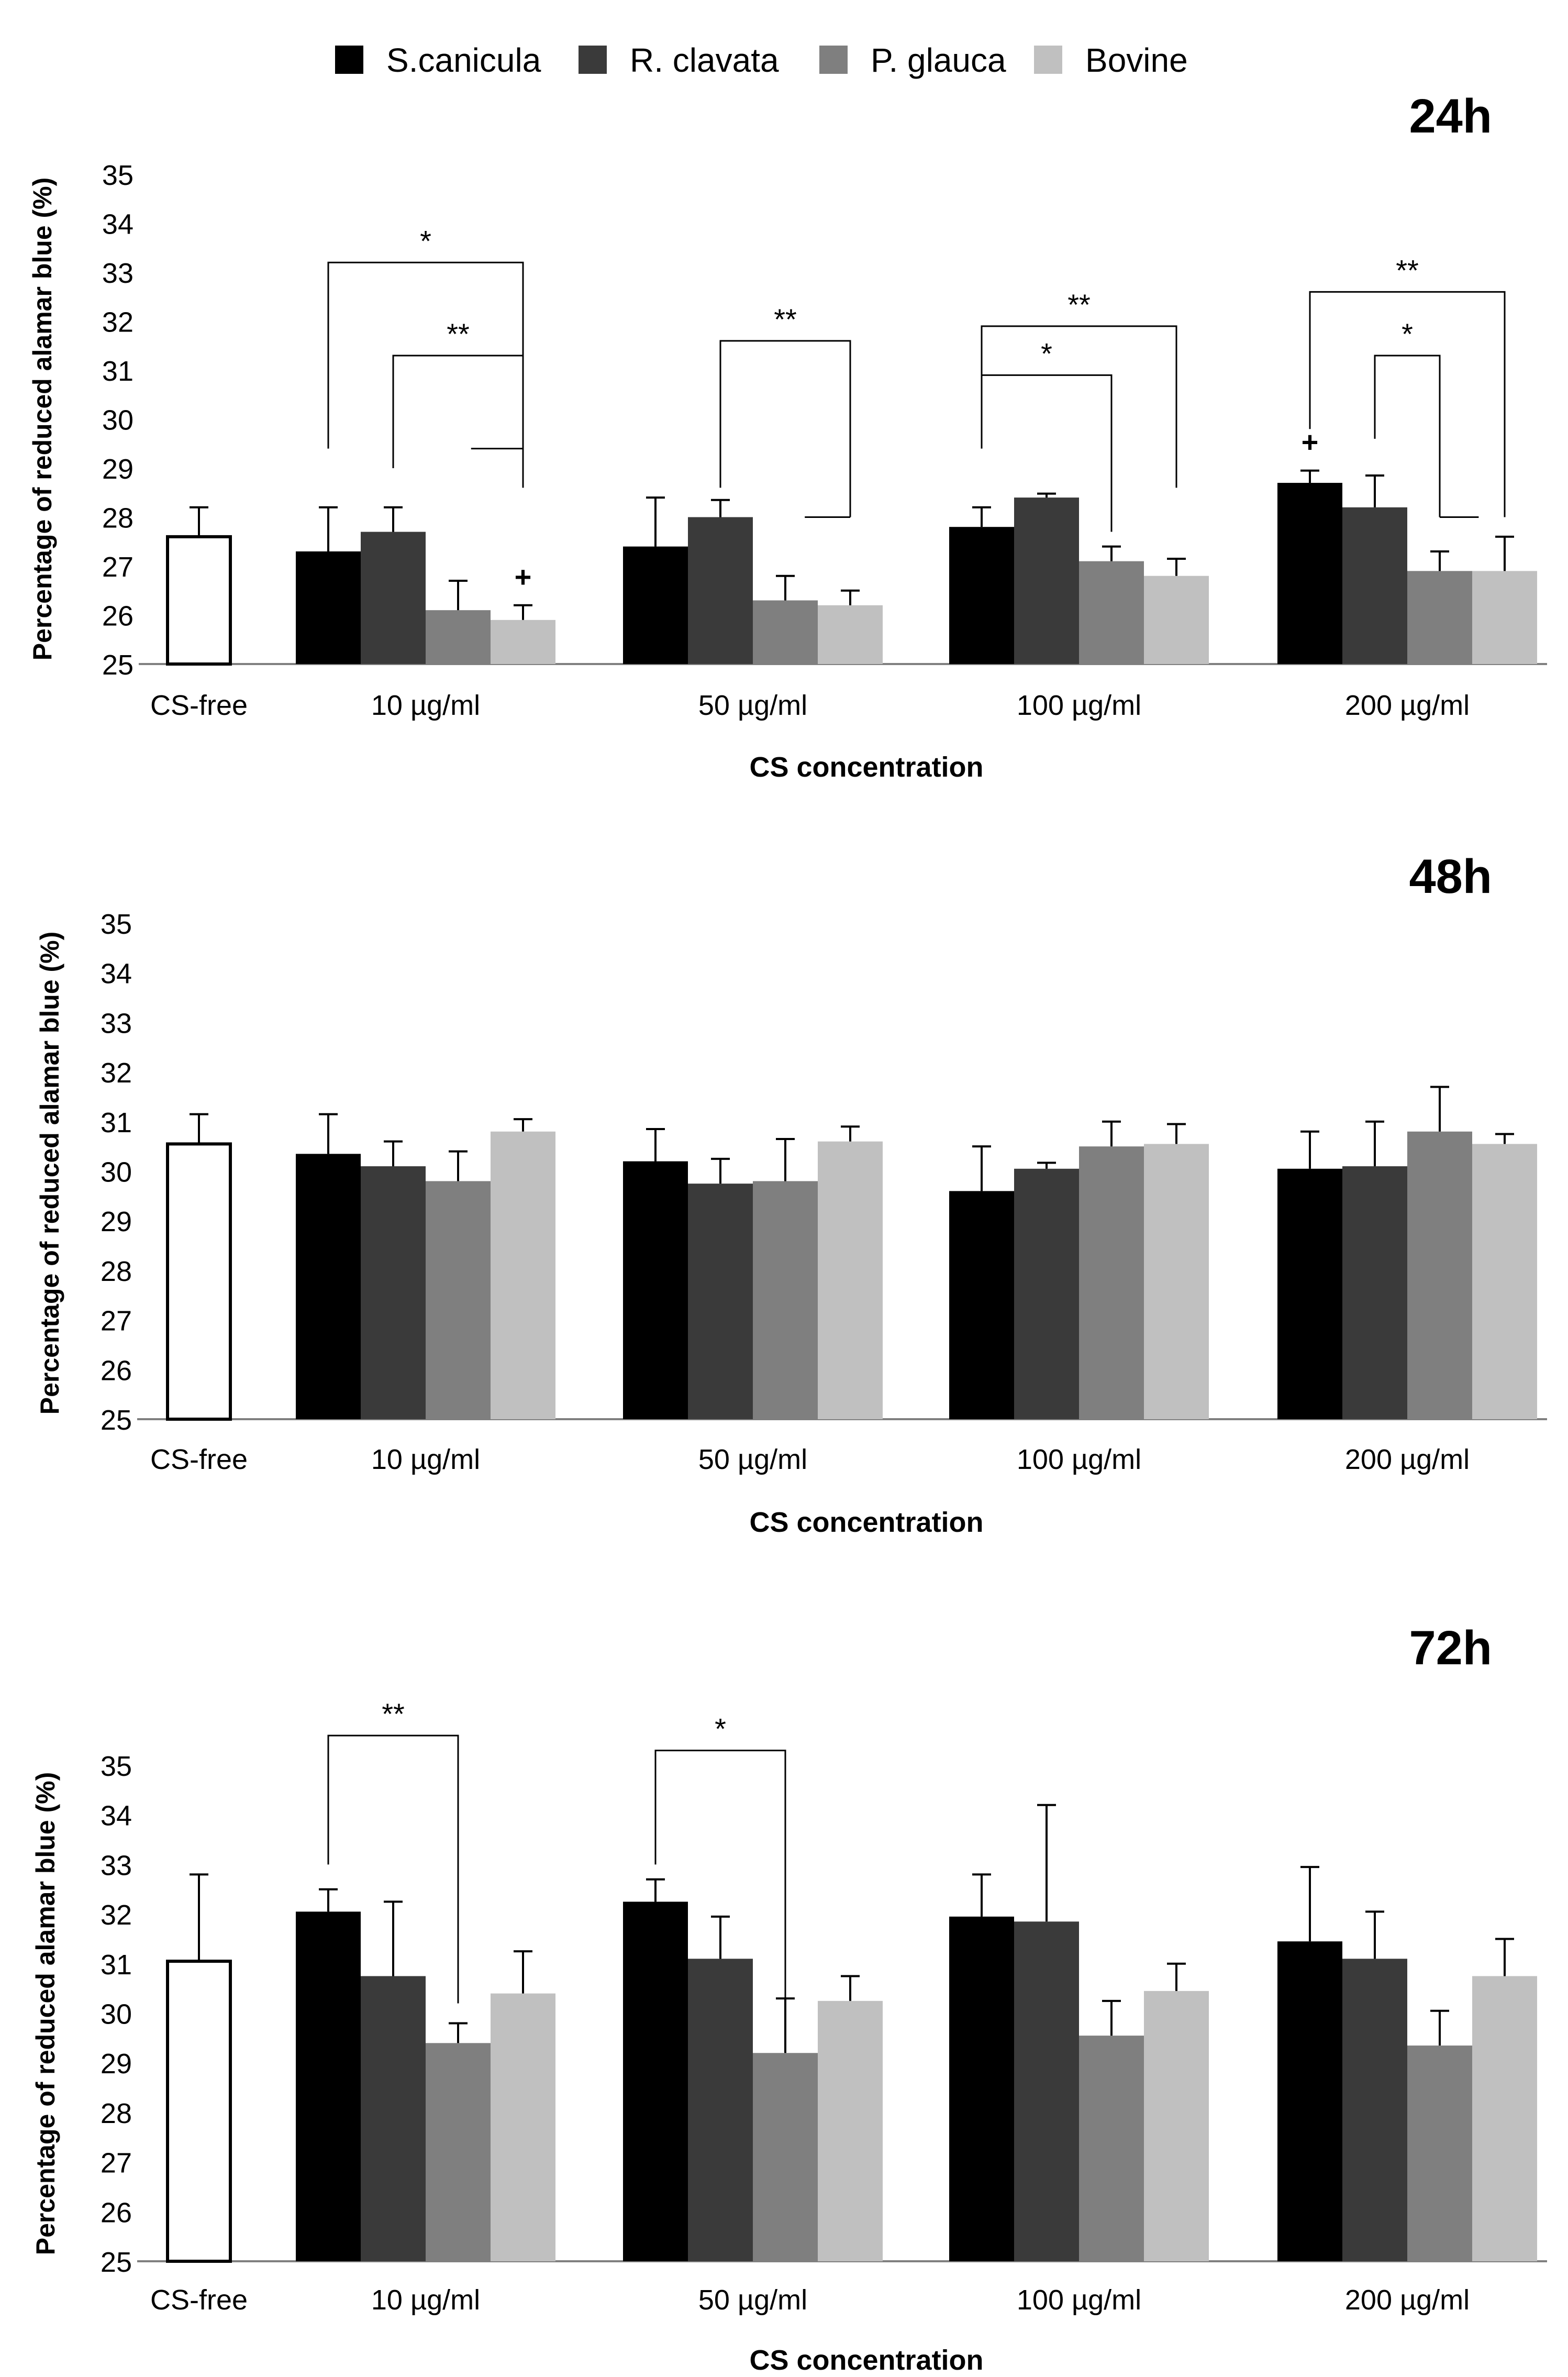 This screenshot has width=1568, height=2377. I want to click on panel-title: 24h, so click(1450, 116).